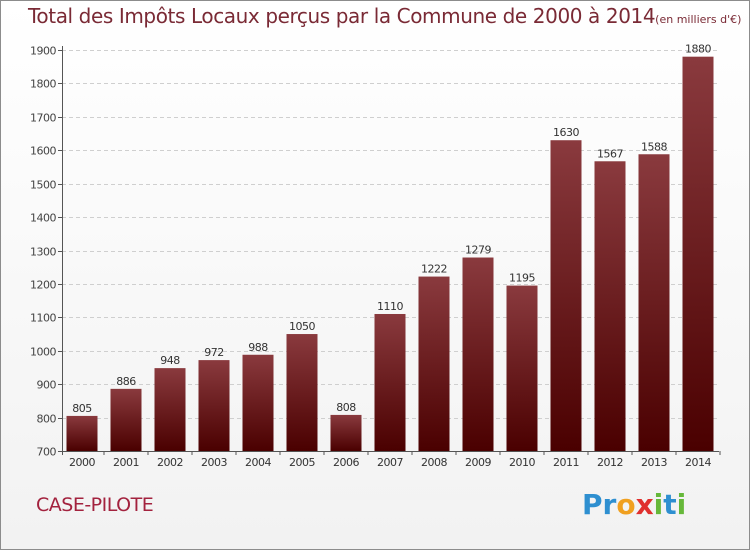 The width and height of the screenshot is (750, 550). I want to click on data-label: 1279, so click(478, 250).